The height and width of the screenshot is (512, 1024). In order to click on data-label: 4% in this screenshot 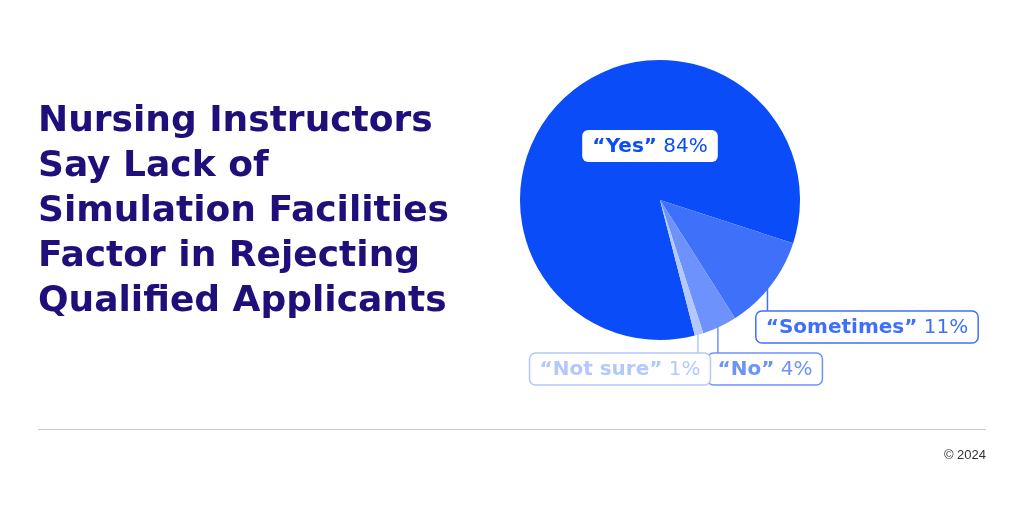, I will do `click(793, 368)`.